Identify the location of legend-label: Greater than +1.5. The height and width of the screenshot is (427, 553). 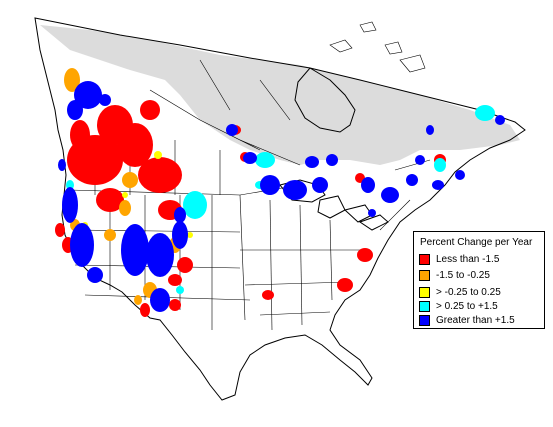
(475, 320).